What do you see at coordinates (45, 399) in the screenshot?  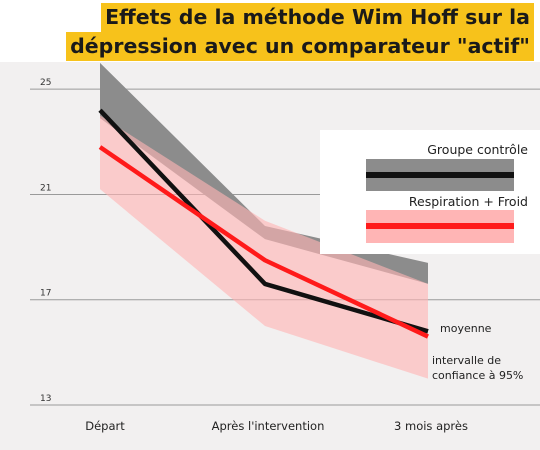 I see `y-tick-label-13: 13` at bounding box center [45, 399].